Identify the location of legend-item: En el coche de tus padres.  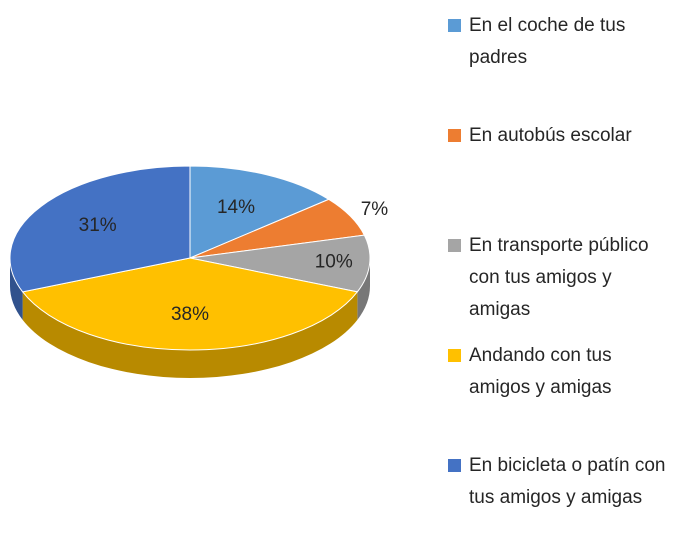
(558, 42).